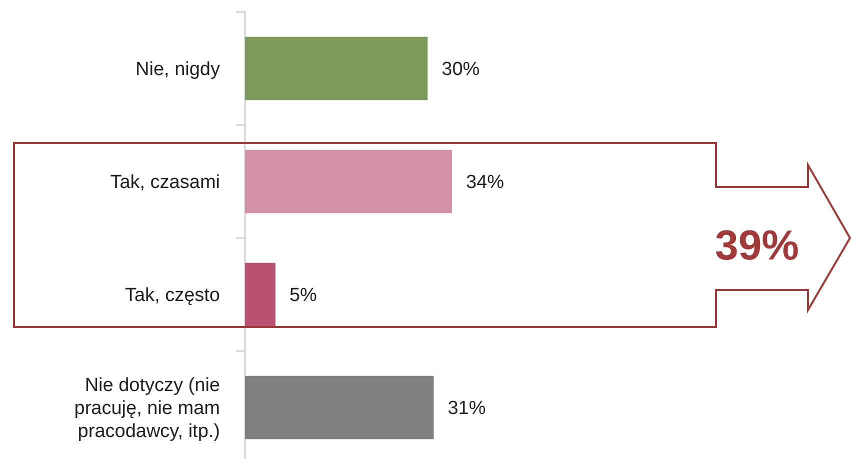 The height and width of the screenshot is (459, 851). I want to click on data-label: 34%, so click(485, 183).